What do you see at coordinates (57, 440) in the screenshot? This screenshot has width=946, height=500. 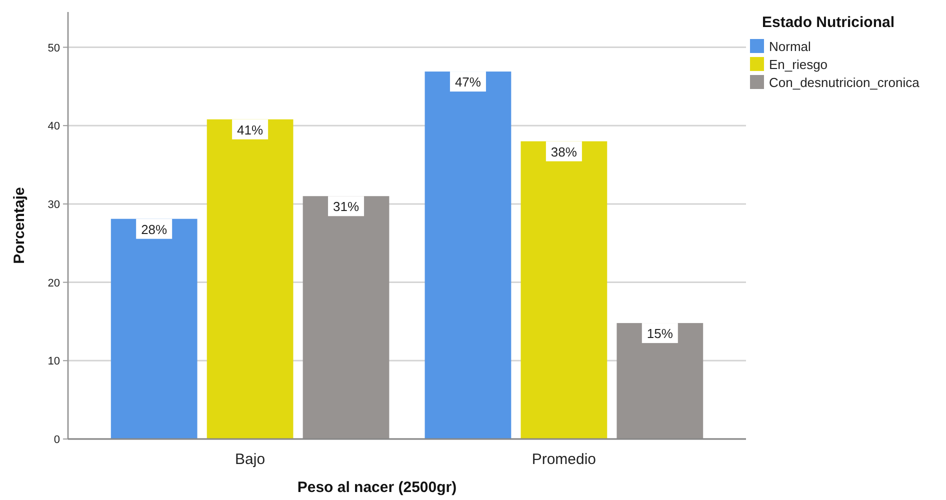 I see `y-tick-label: 0` at bounding box center [57, 440].